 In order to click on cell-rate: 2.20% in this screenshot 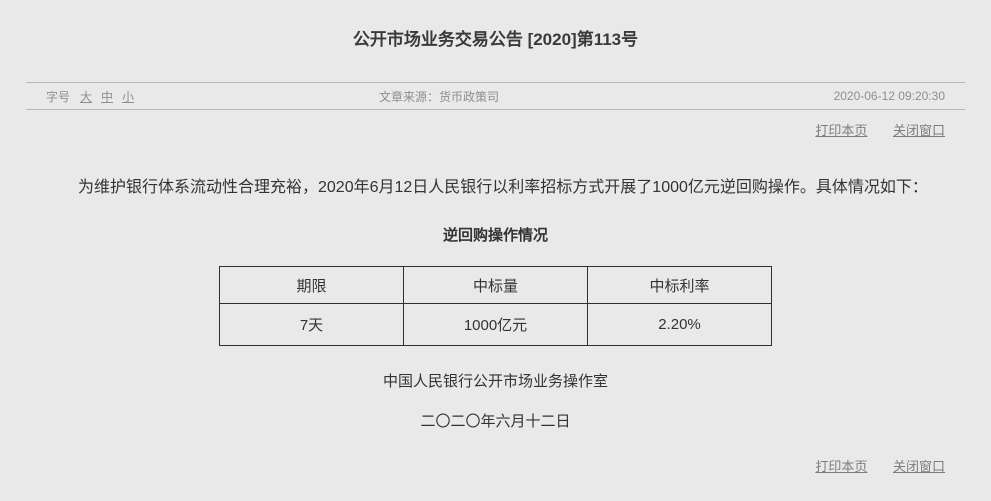, I will do `click(679, 324)`.